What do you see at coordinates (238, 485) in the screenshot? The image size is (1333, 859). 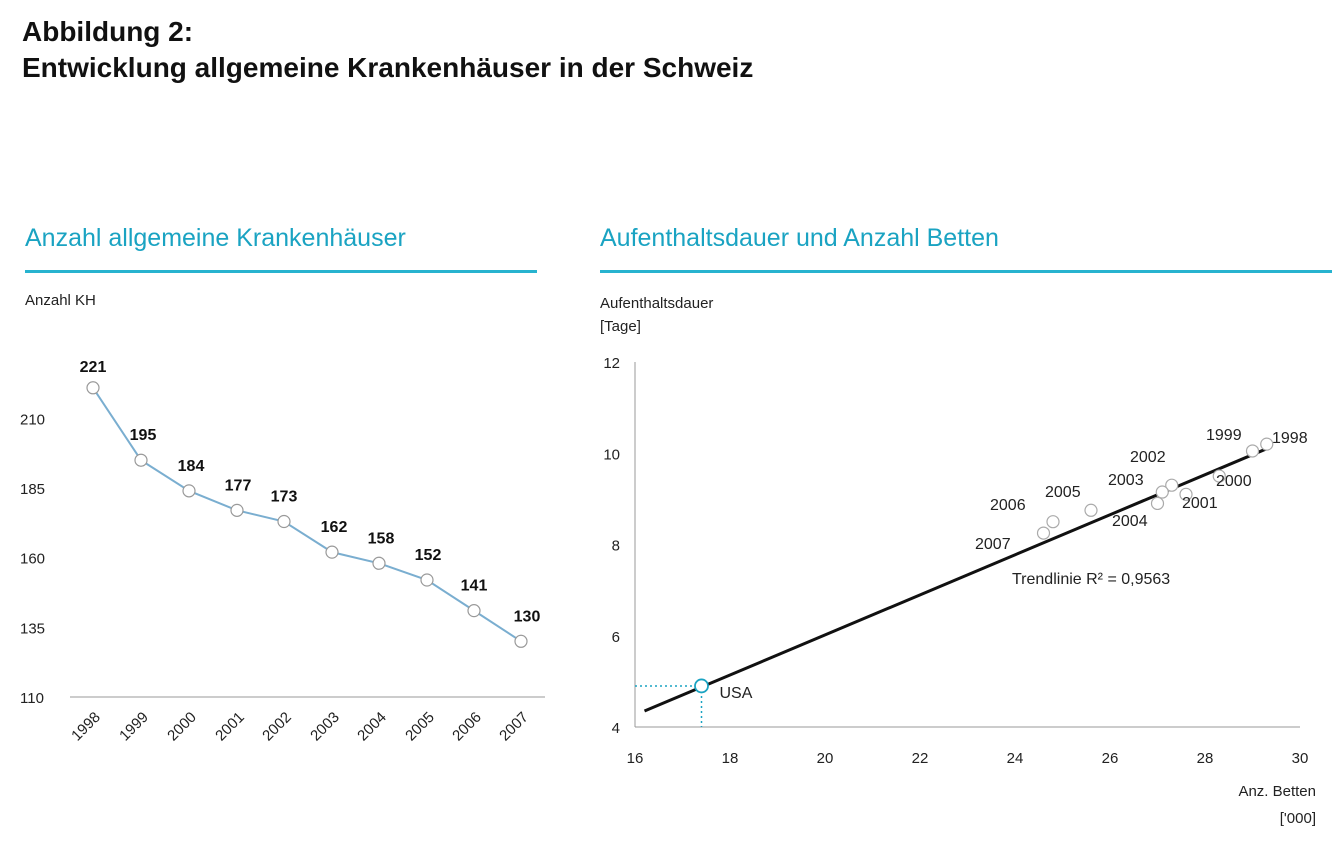 I see `left-data-label: 177` at bounding box center [238, 485].